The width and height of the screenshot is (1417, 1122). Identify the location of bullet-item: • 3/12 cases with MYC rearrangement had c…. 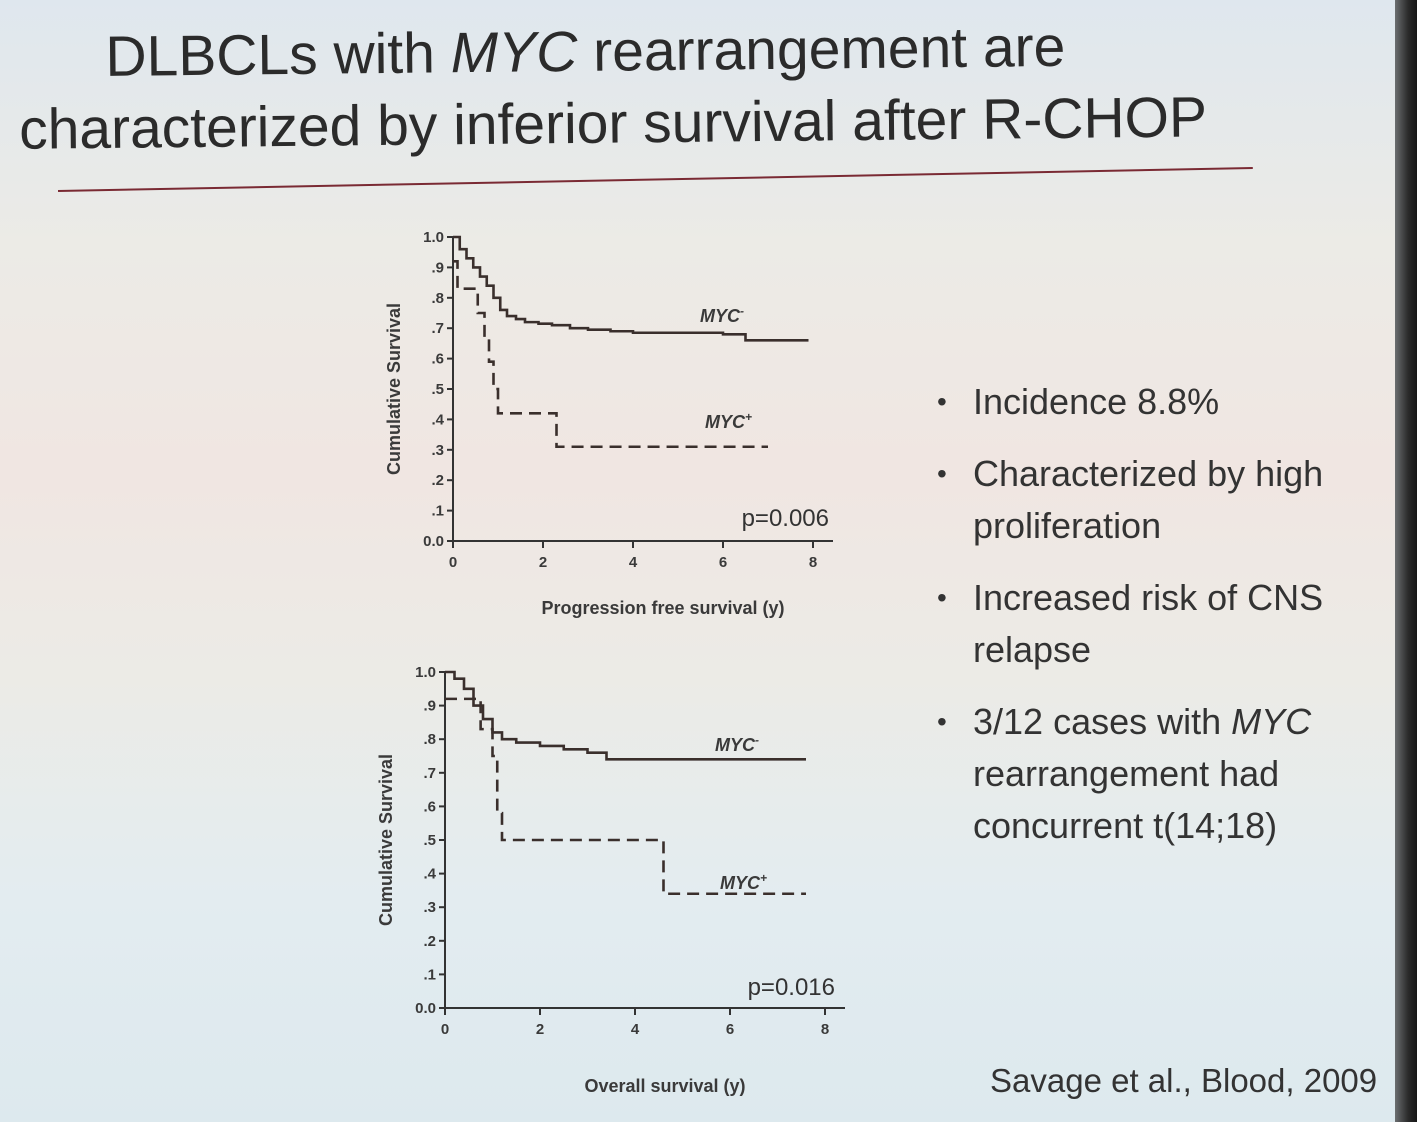
(1168, 774).